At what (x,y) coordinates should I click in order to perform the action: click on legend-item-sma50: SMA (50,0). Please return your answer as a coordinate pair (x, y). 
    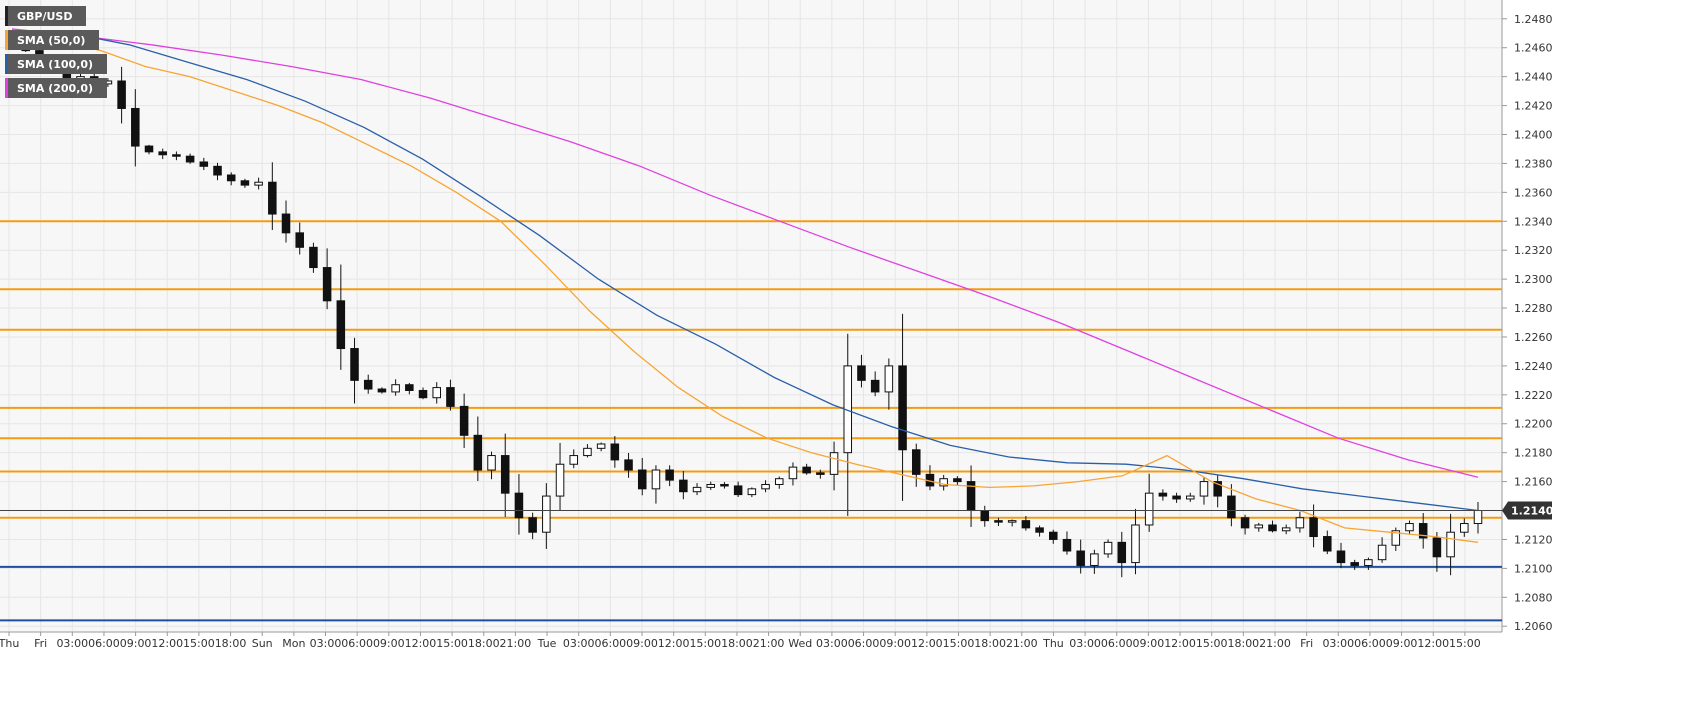
    Looking at the image, I should click on (52, 40).